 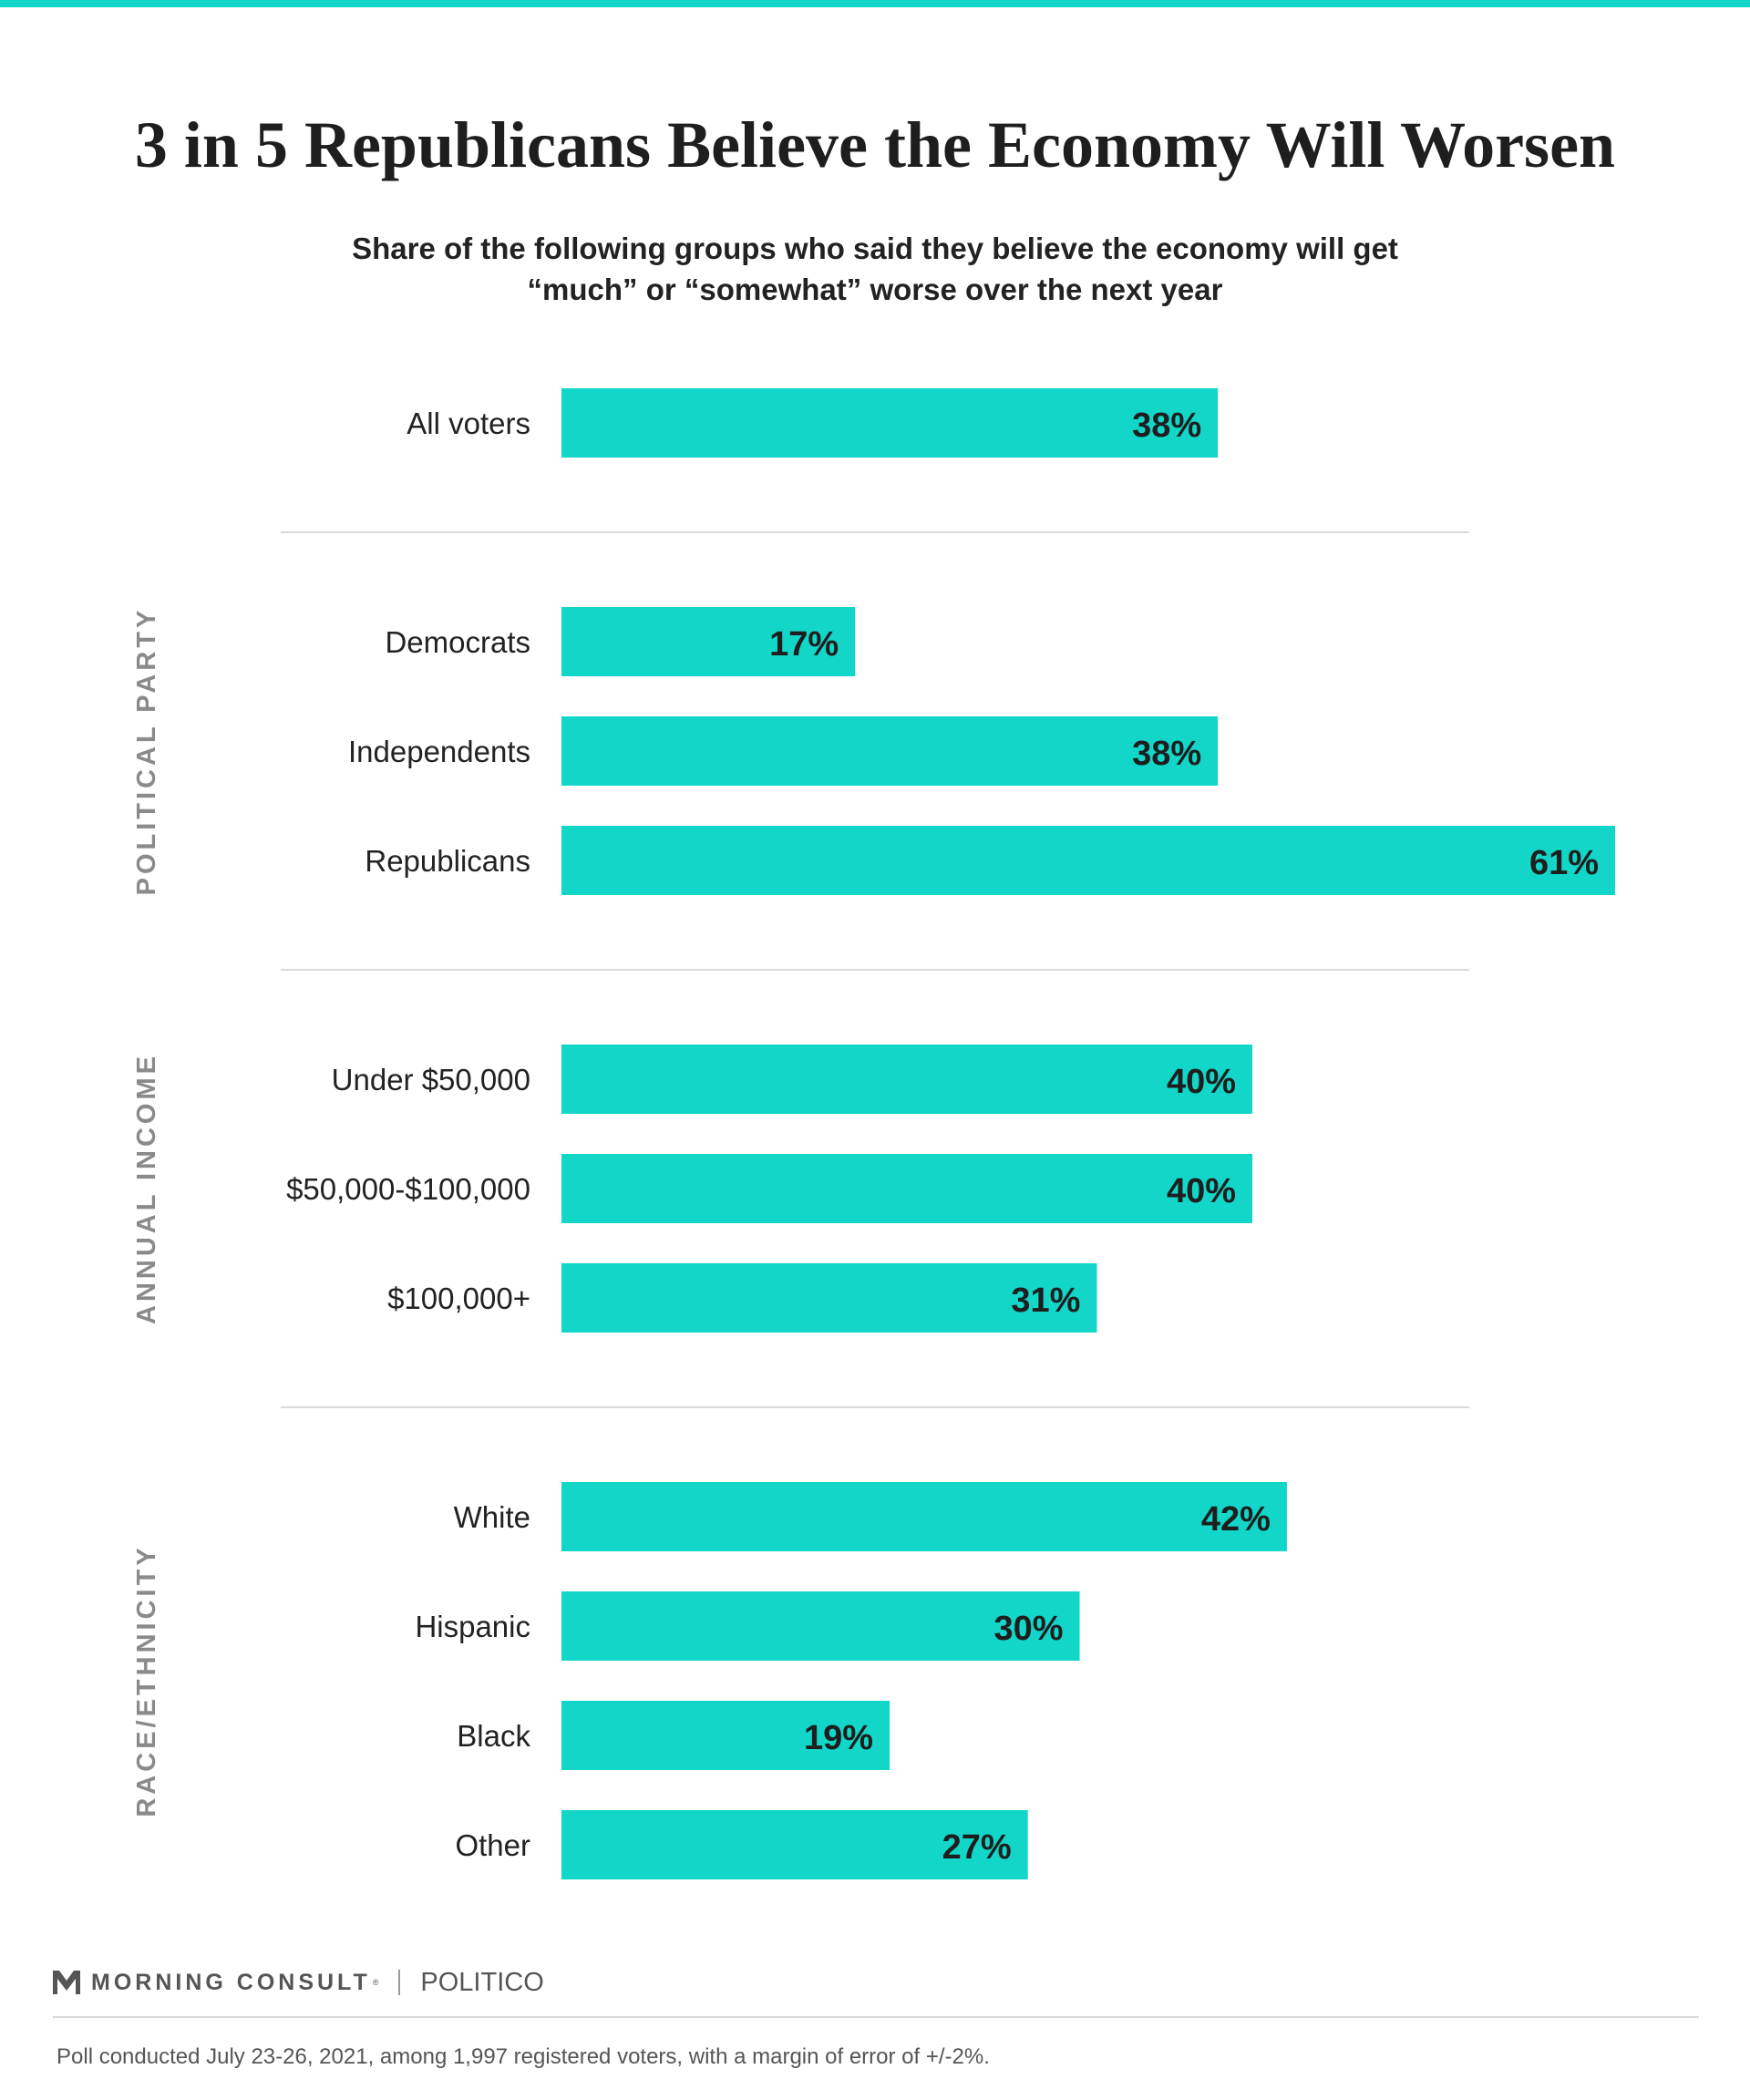 I want to click on top-accent-rule, so click(x=875, y=4).